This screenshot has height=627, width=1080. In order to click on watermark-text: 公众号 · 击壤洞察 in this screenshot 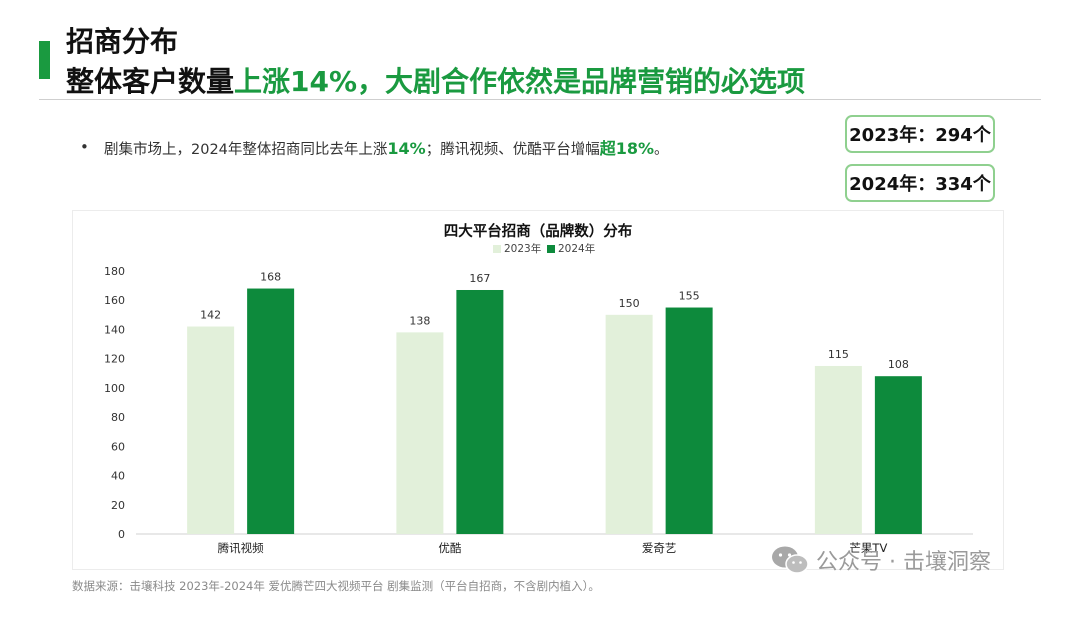, I will do `click(903, 562)`.